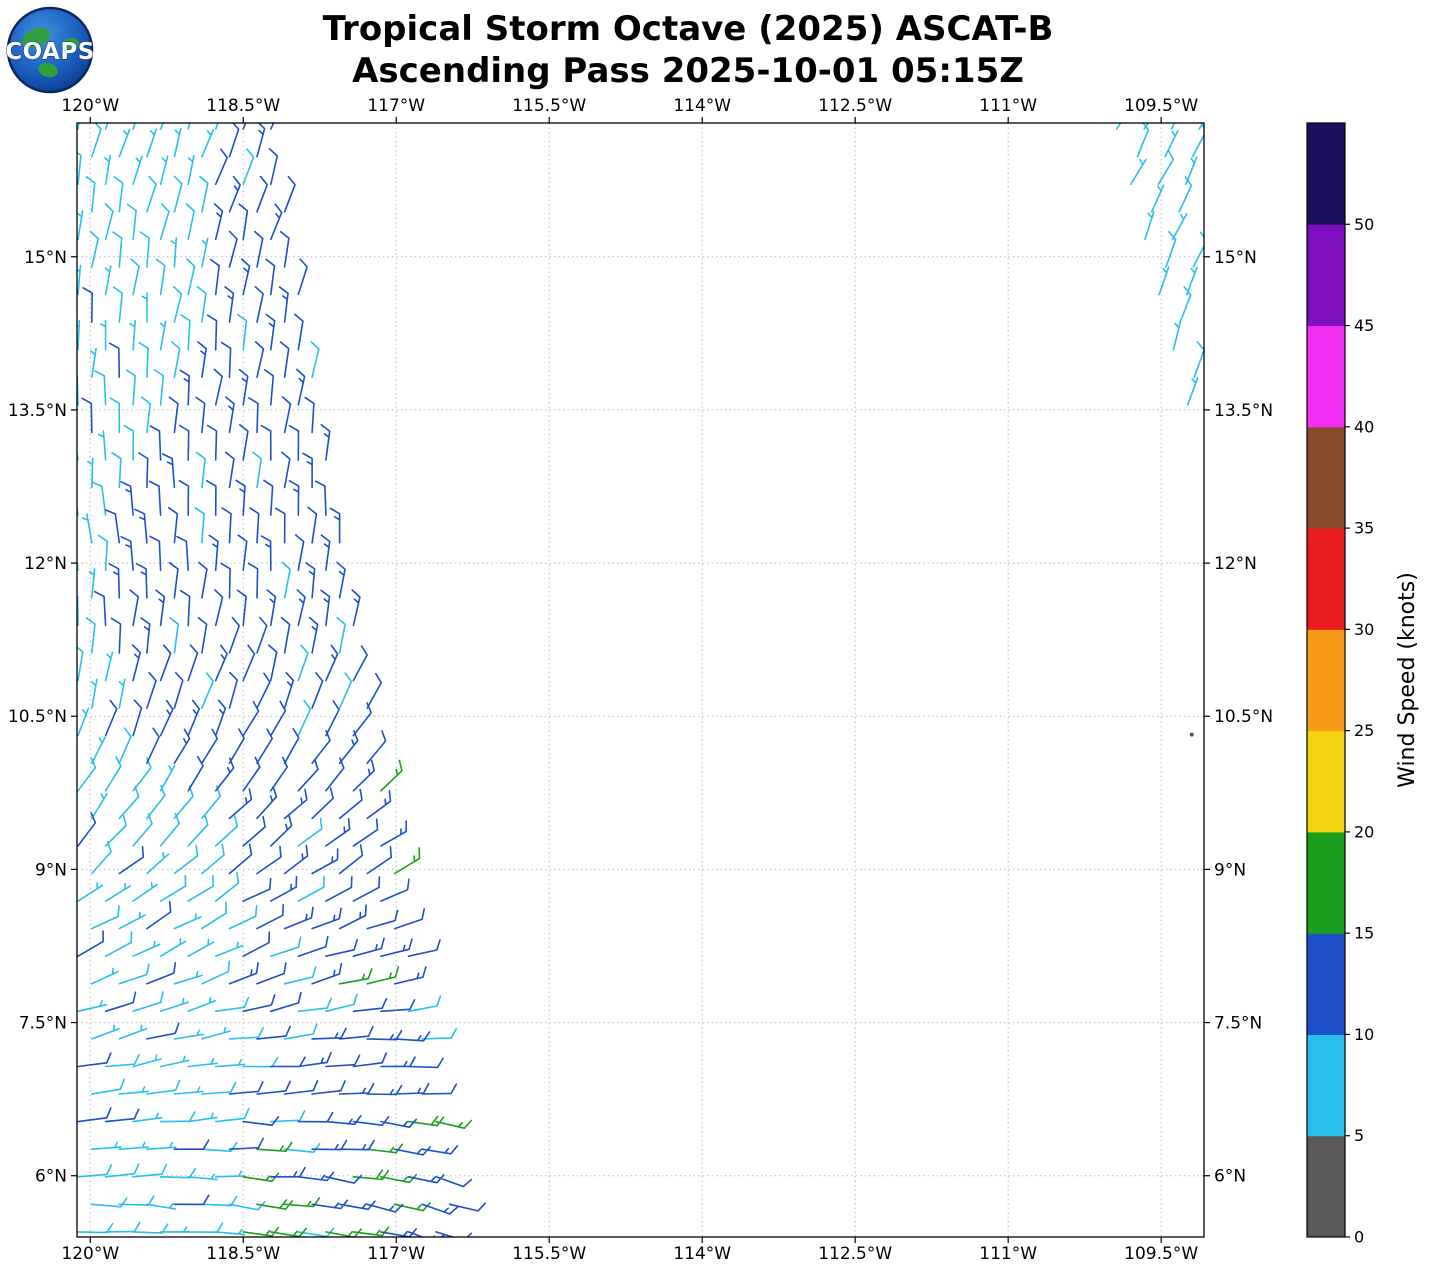 Image resolution: width=1444 pixels, height=1264 pixels. Describe the element at coordinates (1364, 528) in the screenshot. I see `colorbar-tick-label: 35` at that location.